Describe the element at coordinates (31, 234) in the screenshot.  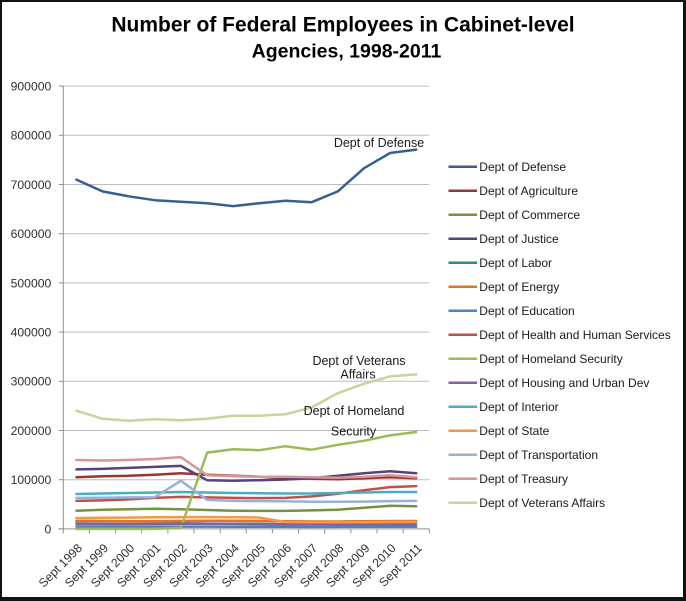
I see `svg-text: 600000` at that location.